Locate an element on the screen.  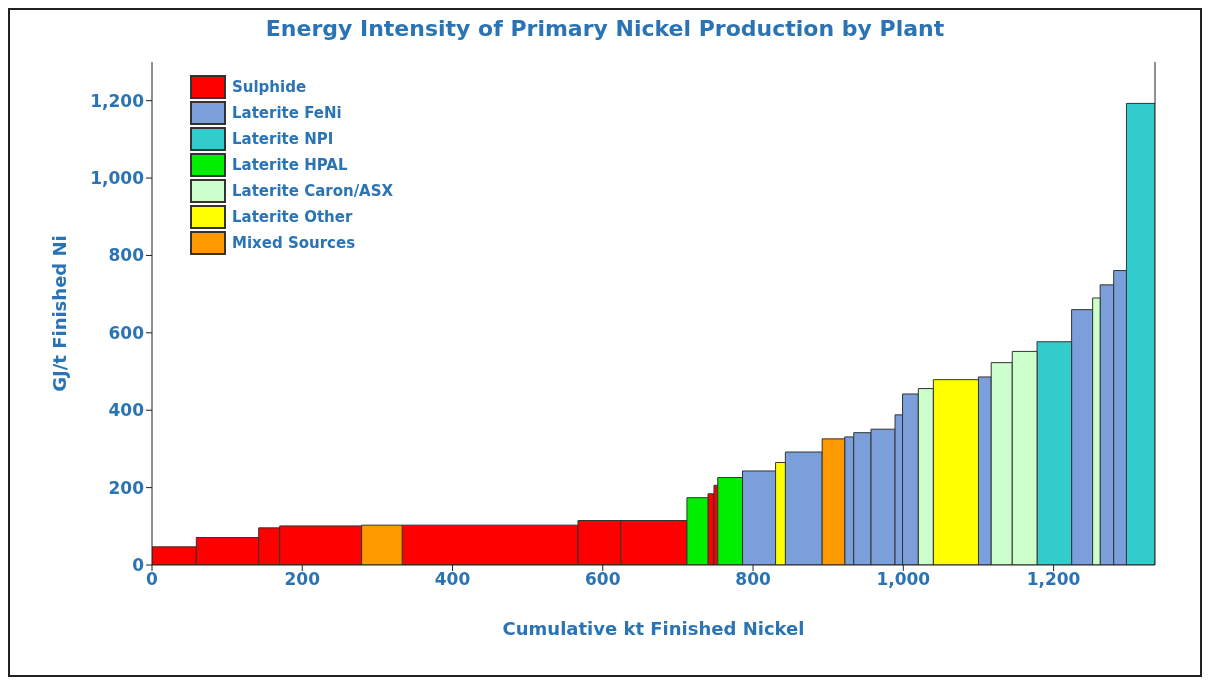
x-tick-label: 1,000 is located at coordinates (903, 579).